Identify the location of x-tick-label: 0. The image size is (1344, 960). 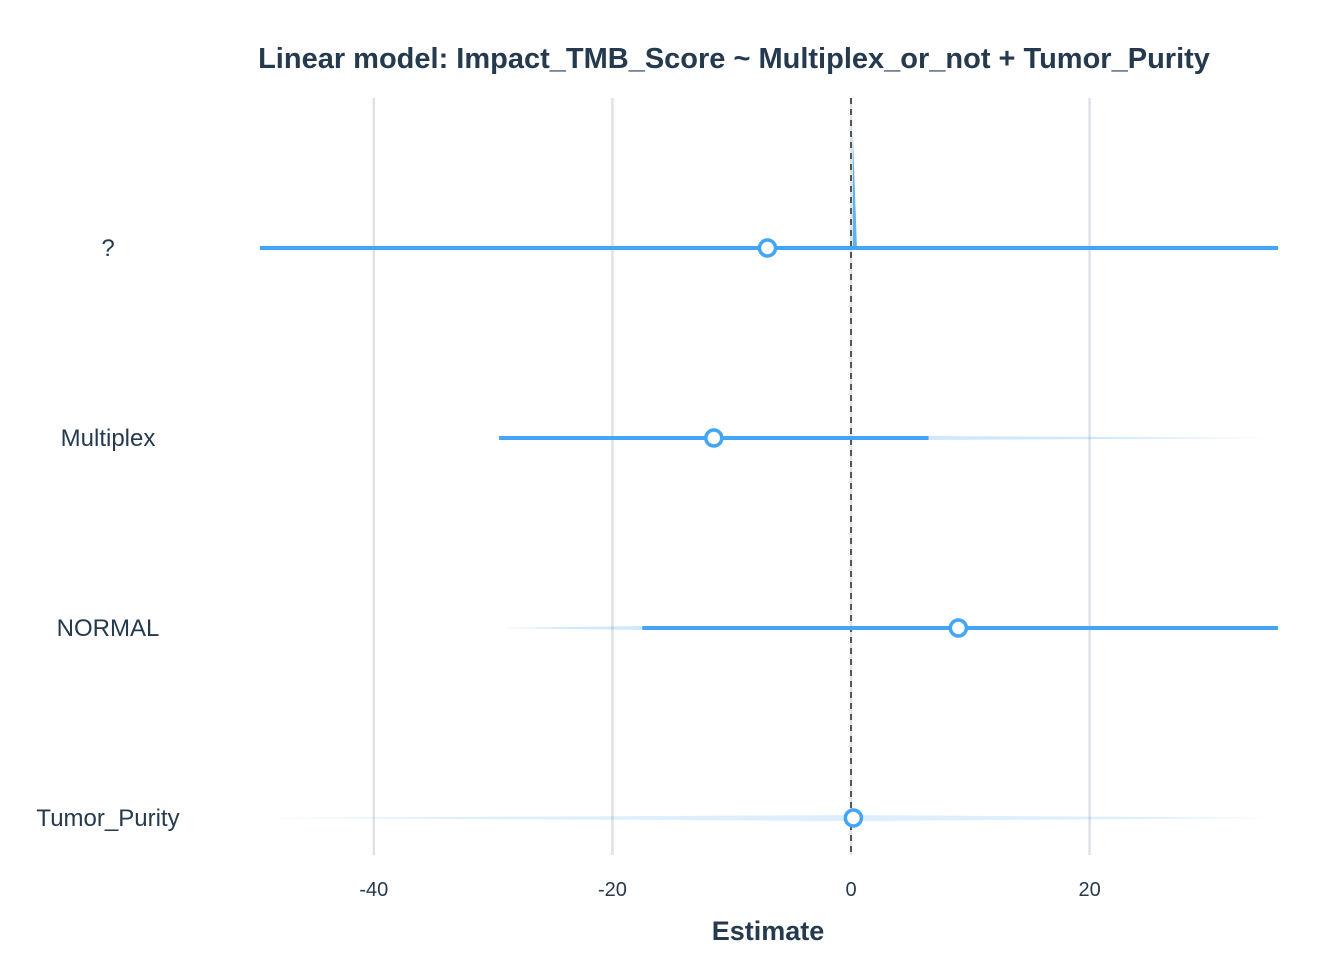
(850, 890).